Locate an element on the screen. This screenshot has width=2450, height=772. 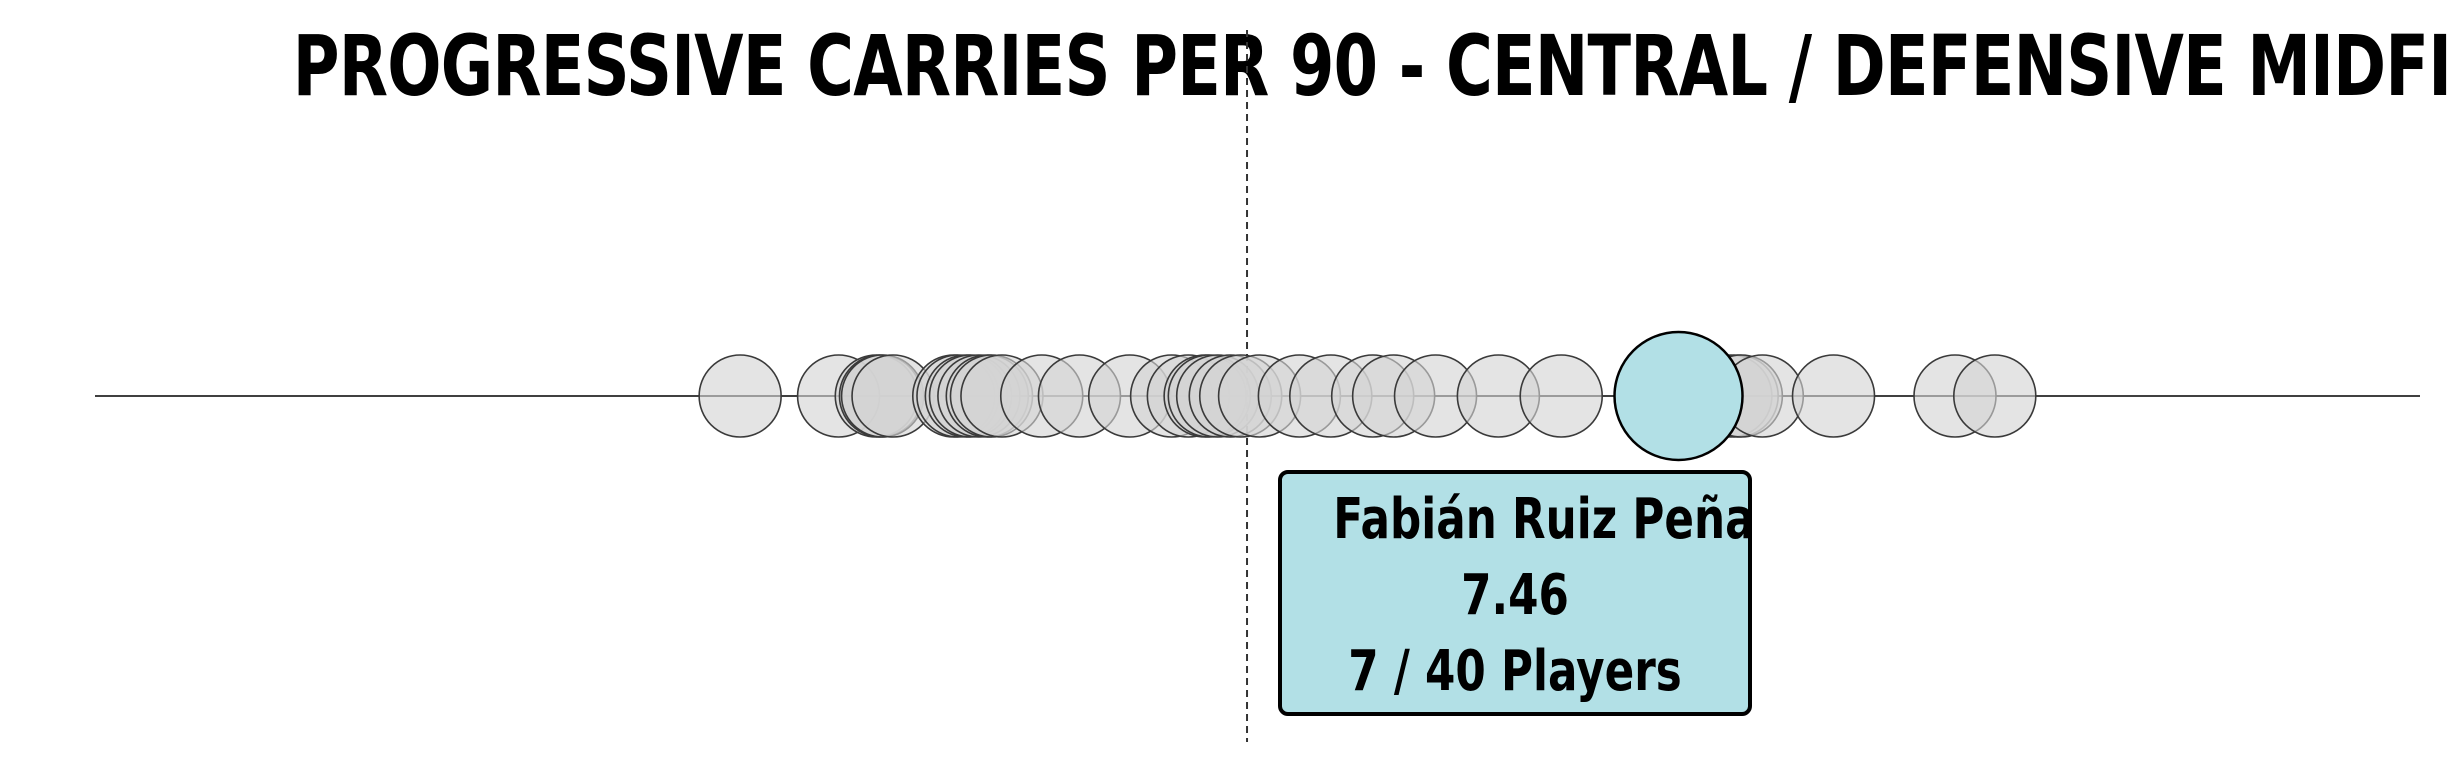
highlight-rank: 7 / 40 Players is located at coordinates (1515, 671).